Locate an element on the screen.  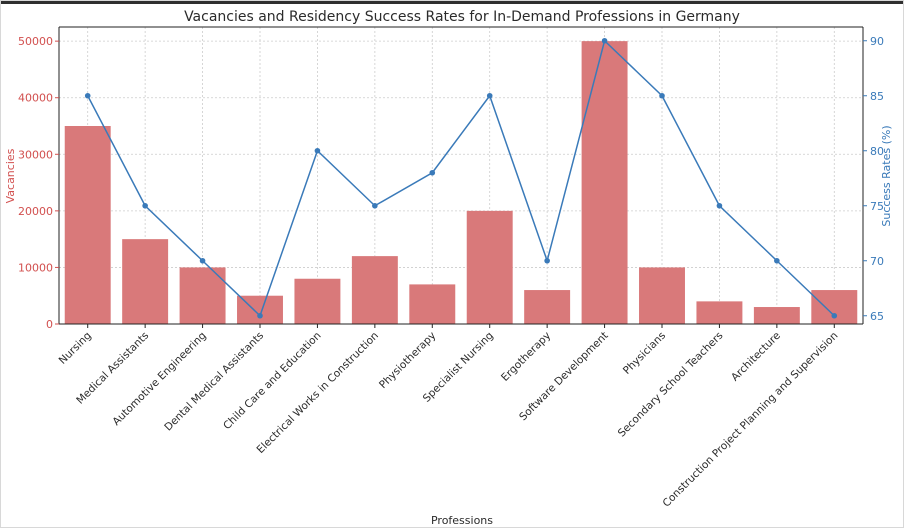
y-tick-label-left-3: 30000 is located at coordinates (35, 154).